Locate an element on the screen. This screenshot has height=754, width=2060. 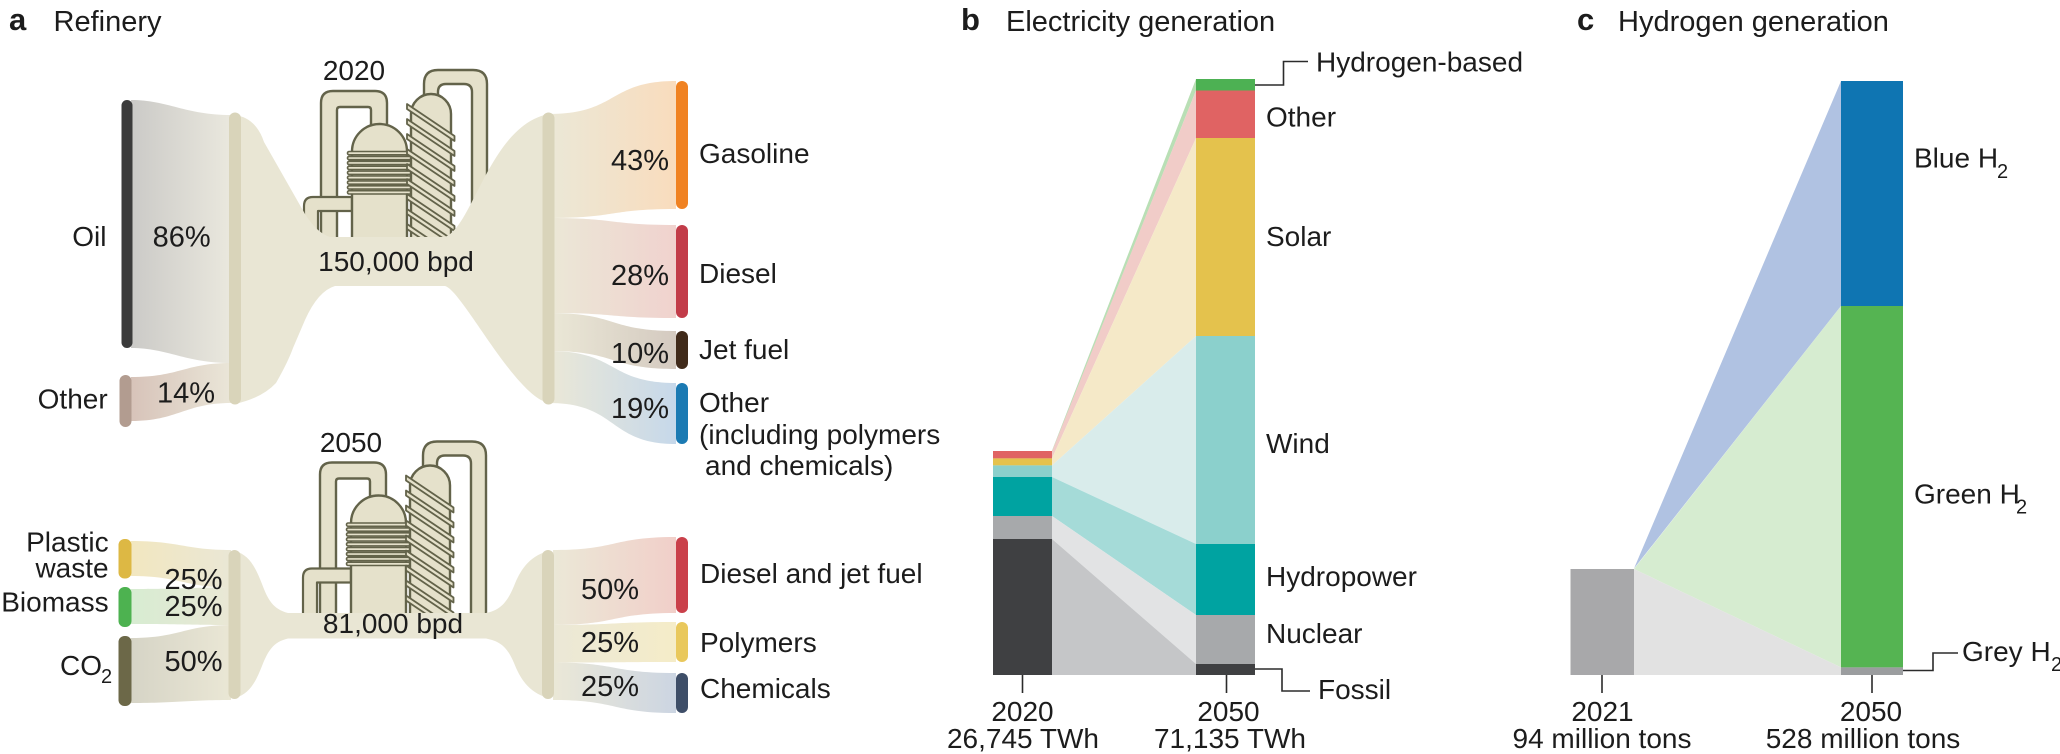
svg-text: Diesel and jet fuel is located at coordinates (811, 573).